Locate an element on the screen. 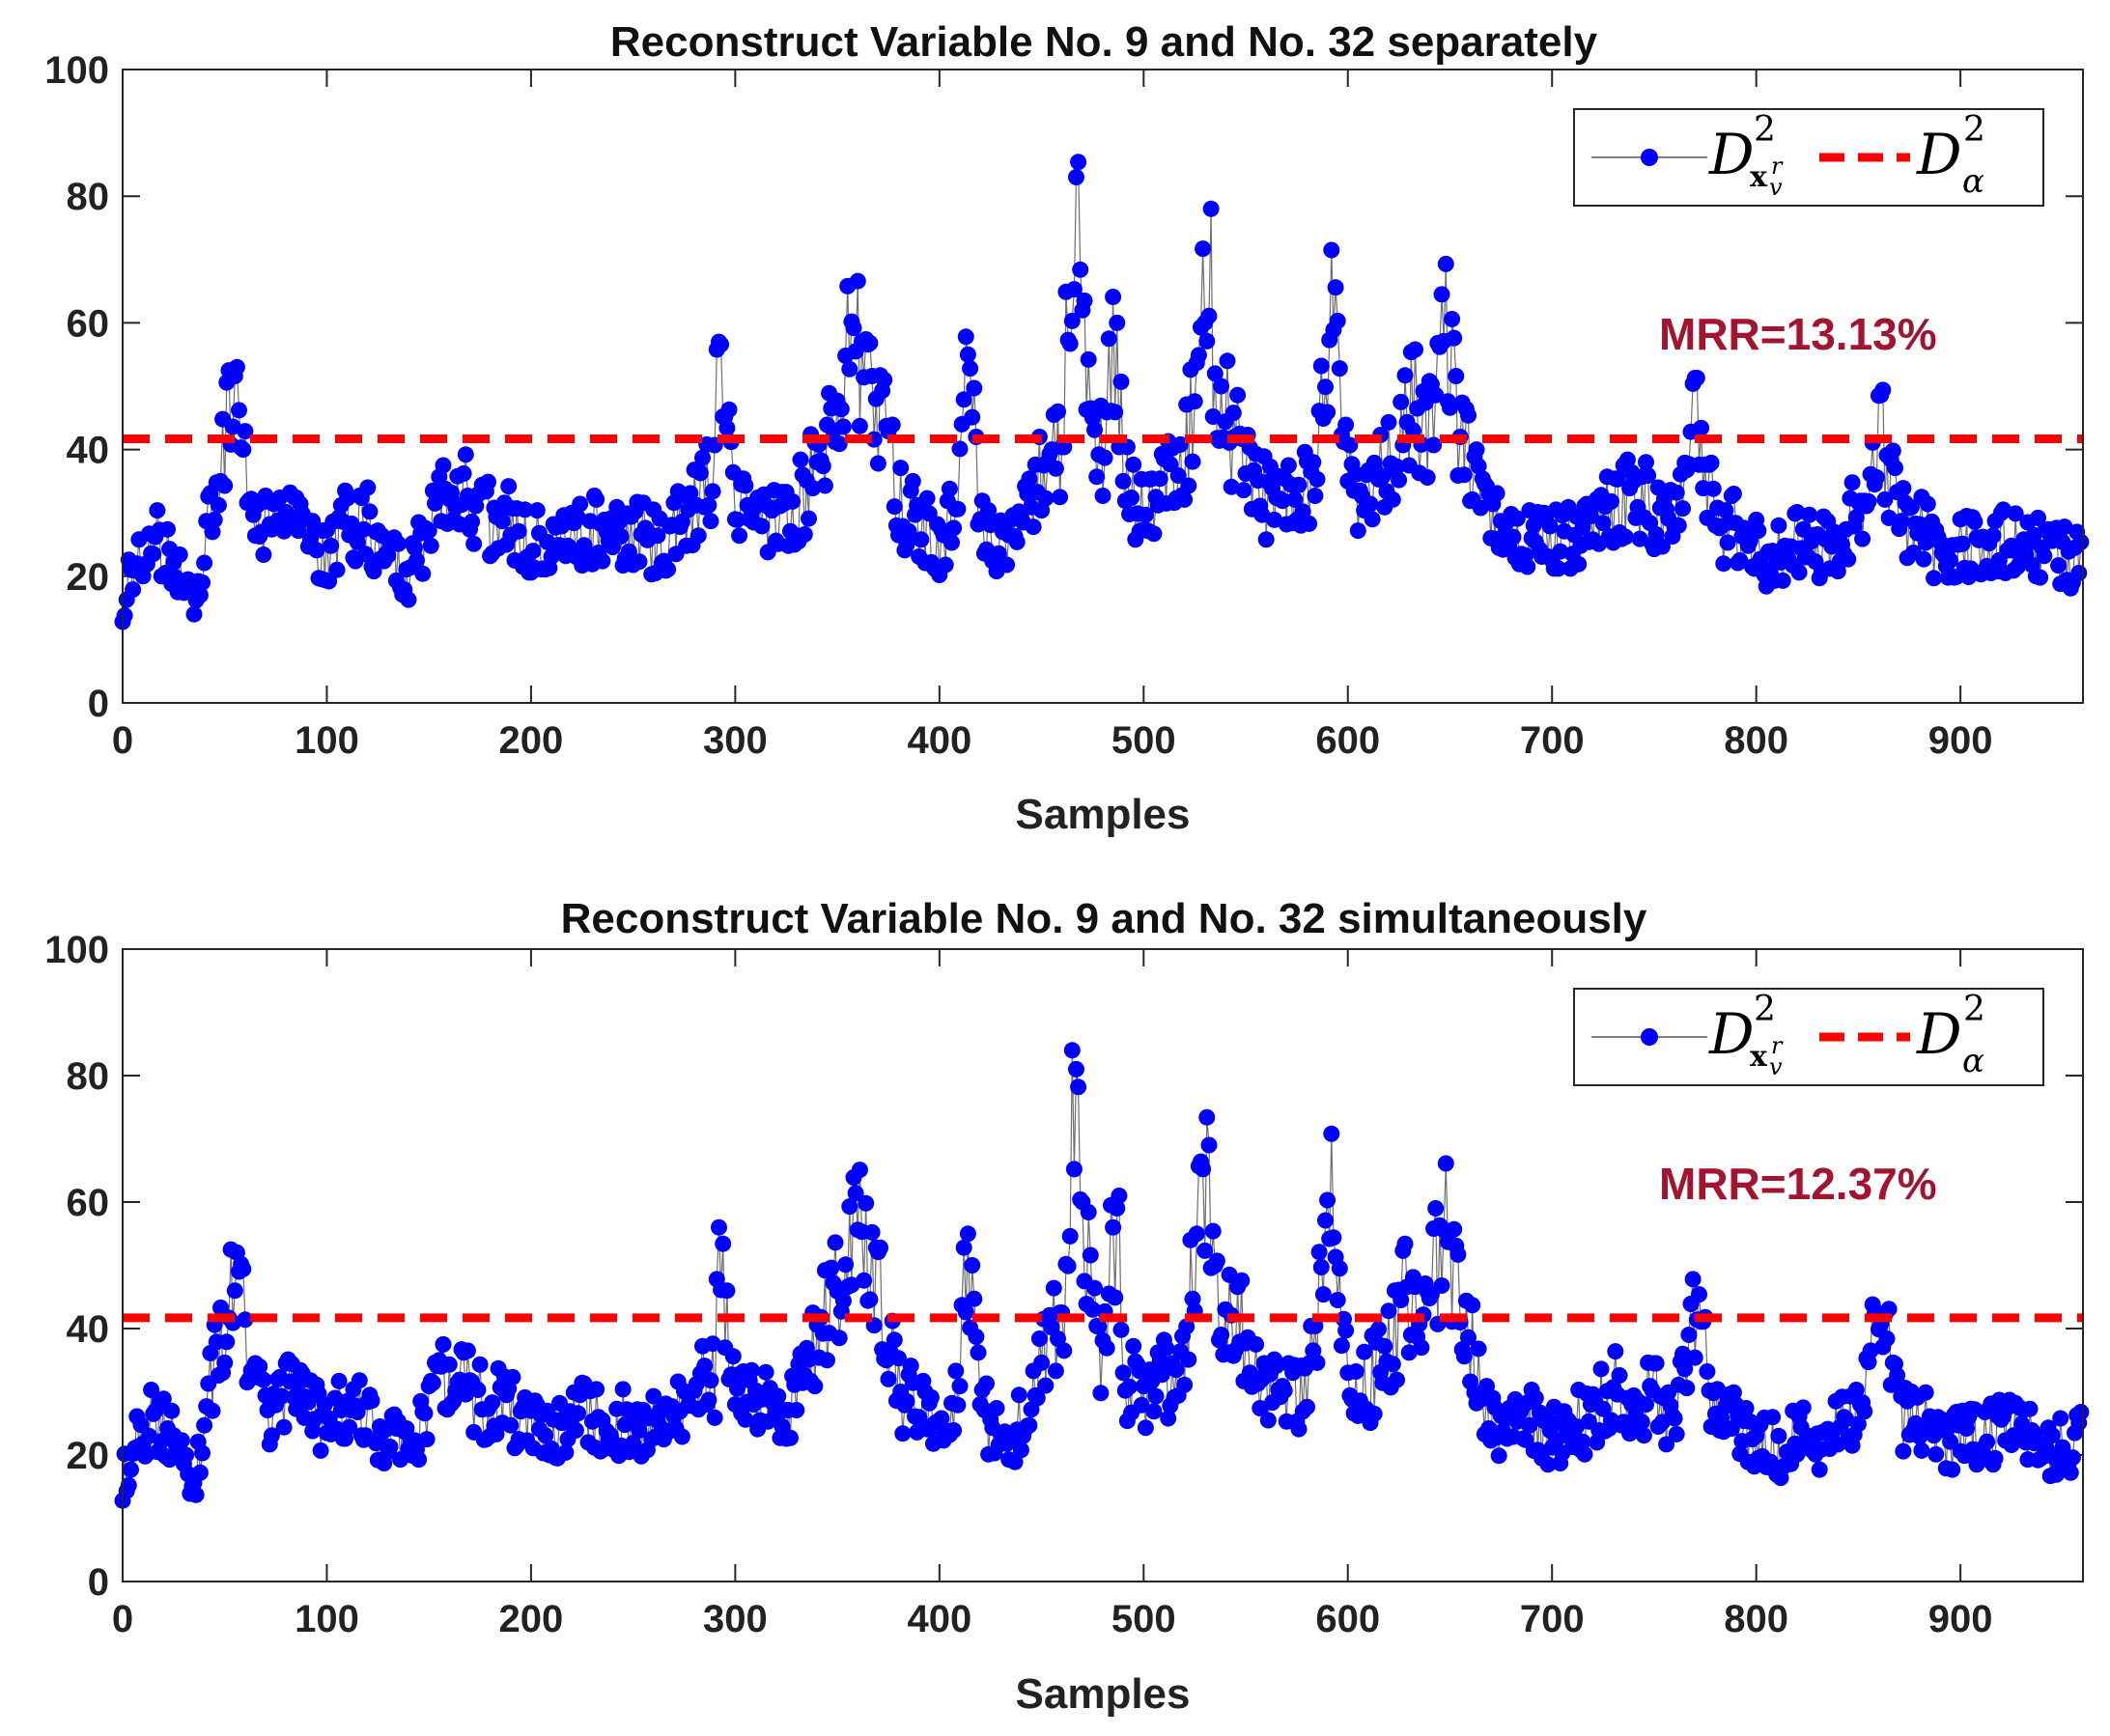 The height and width of the screenshot is (1736, 2110). bottom-x-tick-label: 200 is located at coordinates (532, 1619).